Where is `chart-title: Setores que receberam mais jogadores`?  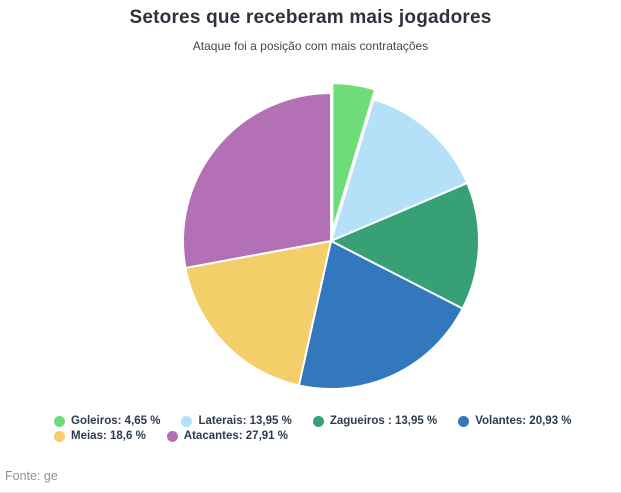
chart-title: Setores que receberam mais jogadores is located at coordinates (310, 17).